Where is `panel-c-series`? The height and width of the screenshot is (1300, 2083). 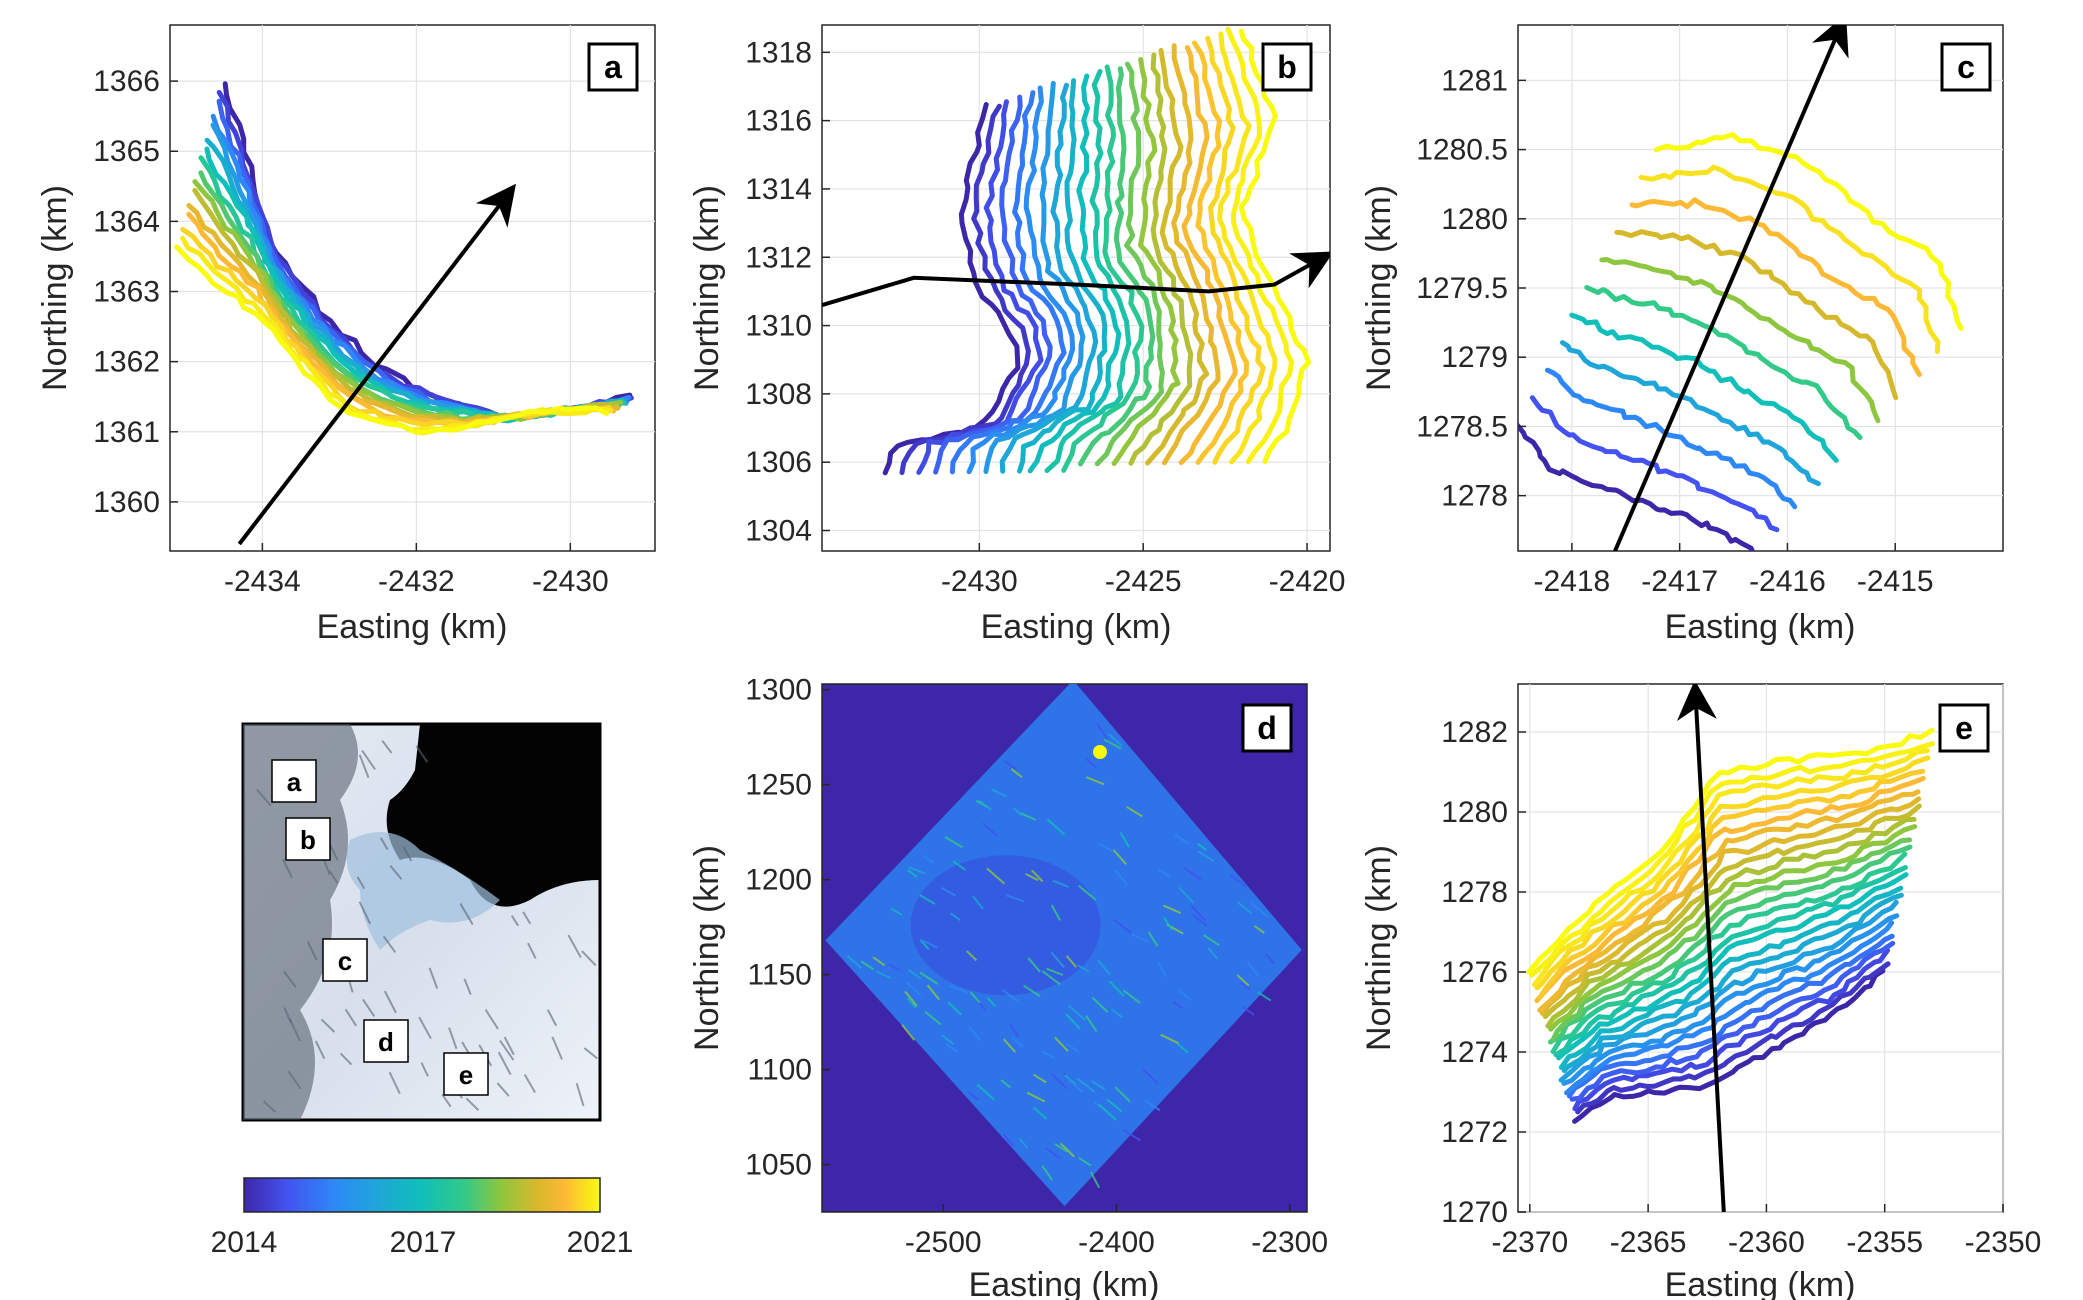
panel-c-series is located at coordinates (1741, 341).